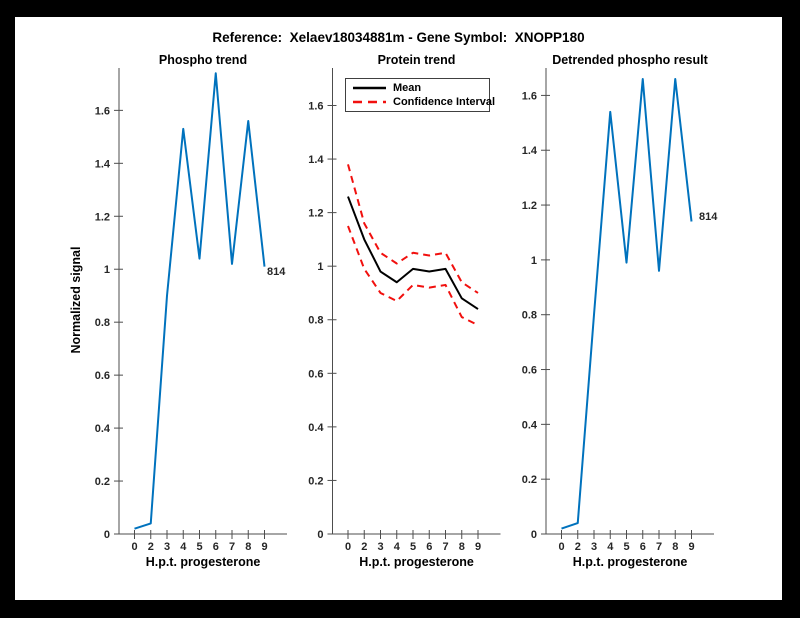 This screenshot has height=618, width=800. What do you see at coordinates (200, 301) in the screenshot?
I see `series-line-phospho-signal` at bounding box center [200, 301].